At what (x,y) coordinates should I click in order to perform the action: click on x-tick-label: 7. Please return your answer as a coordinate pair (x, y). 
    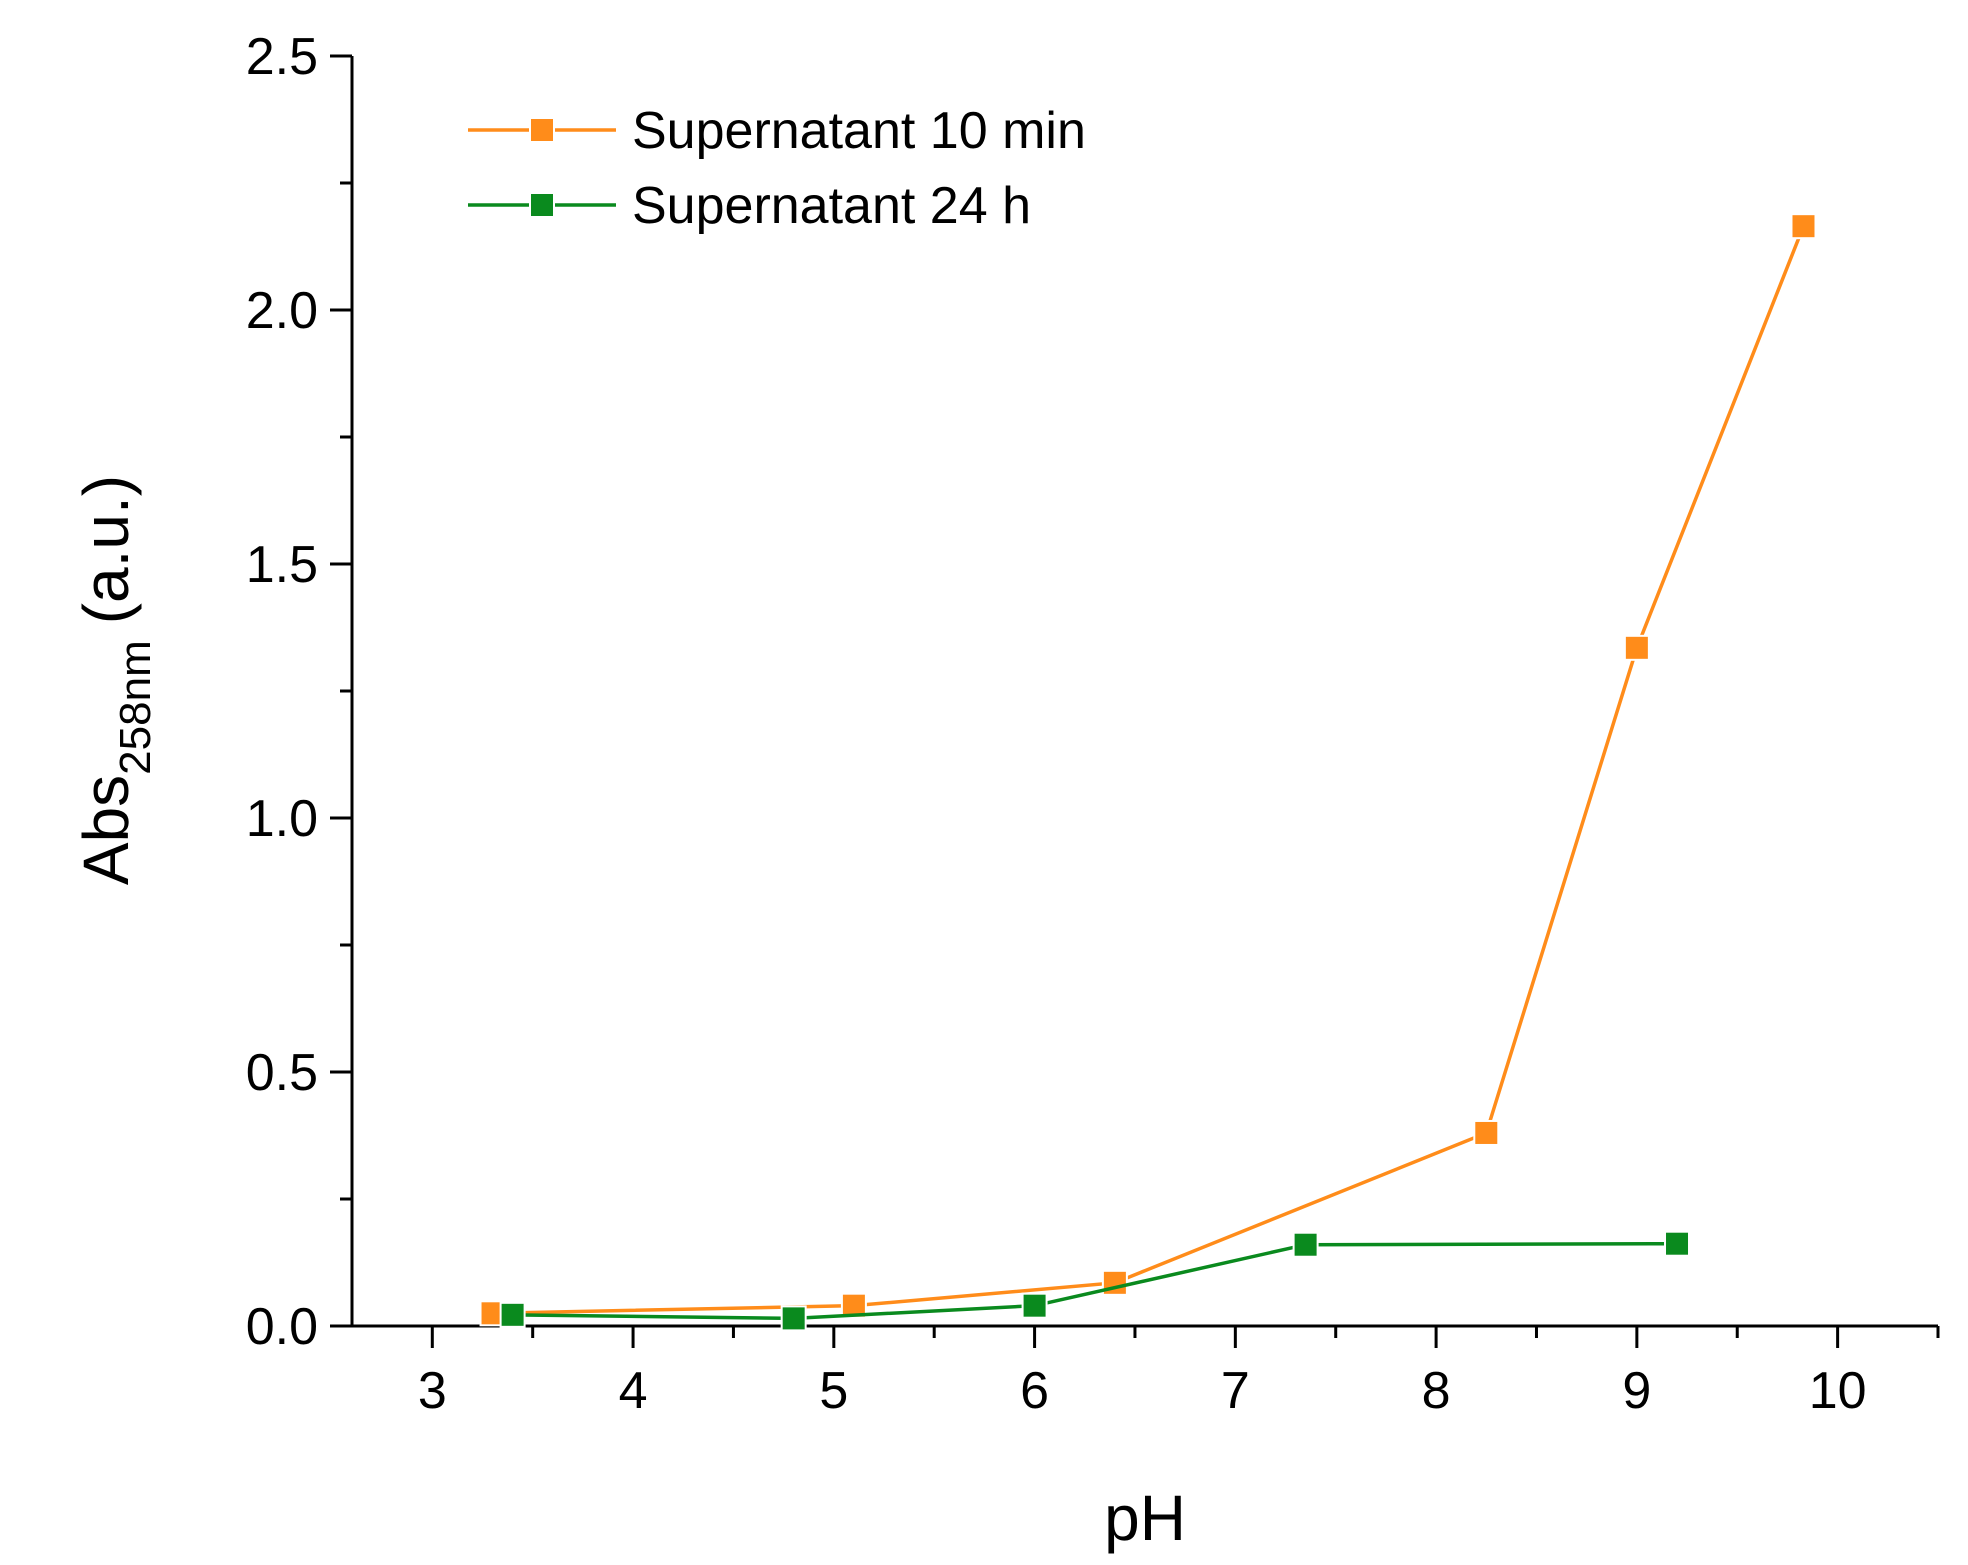
    Looking at the image, I should click on (1235, 1391).